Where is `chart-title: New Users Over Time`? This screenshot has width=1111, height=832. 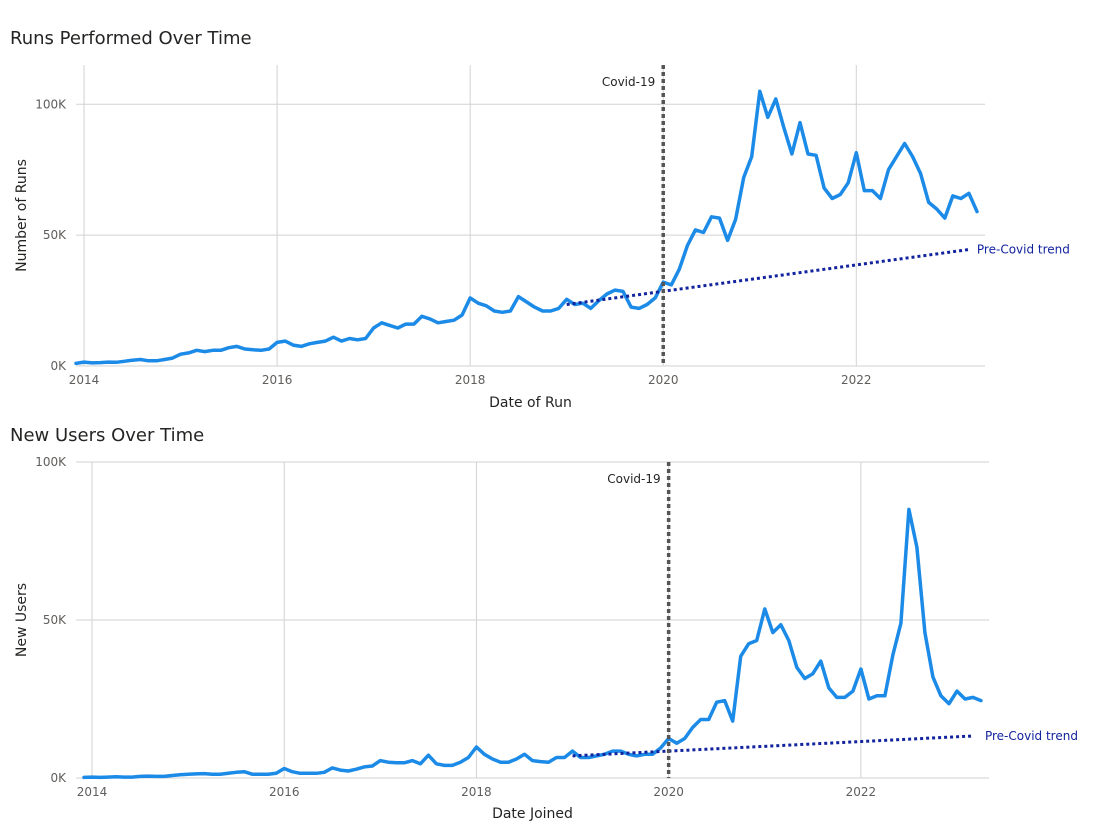
chart-title: New Users Over Time is located at coordinates (107, 435).